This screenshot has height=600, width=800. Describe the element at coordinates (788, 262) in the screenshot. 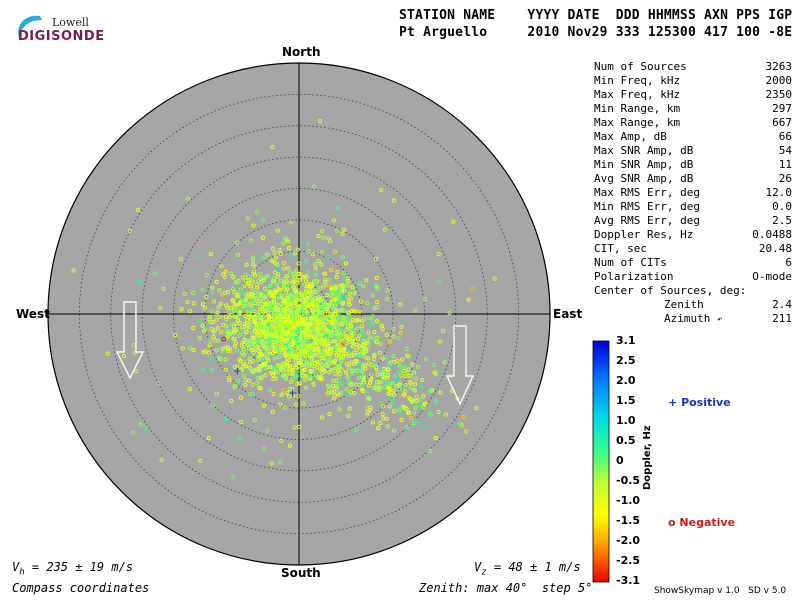

I see `stat-value: 6` at that location.